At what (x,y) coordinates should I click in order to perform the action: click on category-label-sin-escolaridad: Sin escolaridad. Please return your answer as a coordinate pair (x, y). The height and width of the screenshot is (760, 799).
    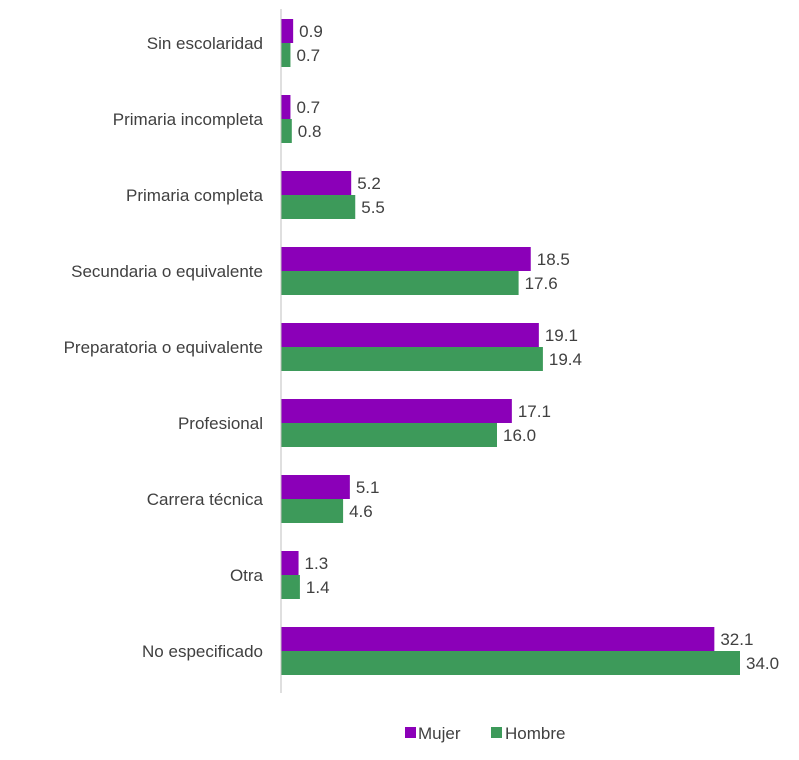
    Looking at the image, I should click on (205, 43).